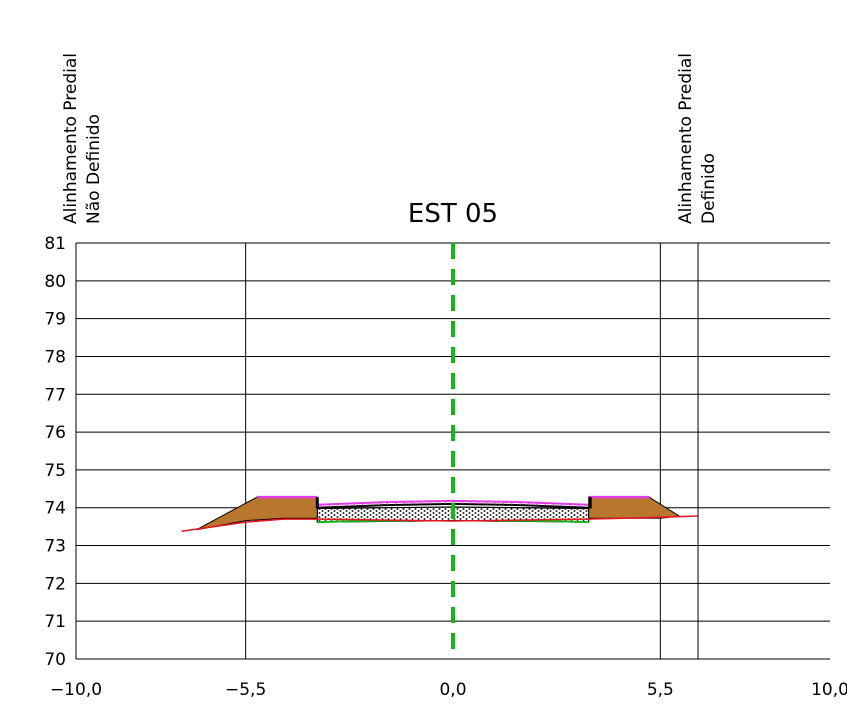 This screenshot has height=720, width=847. Describe the element at coordinates (686, 138) in the screenshot. I see `right-alignment-label-line1: Alinhamento Predial` at that location.